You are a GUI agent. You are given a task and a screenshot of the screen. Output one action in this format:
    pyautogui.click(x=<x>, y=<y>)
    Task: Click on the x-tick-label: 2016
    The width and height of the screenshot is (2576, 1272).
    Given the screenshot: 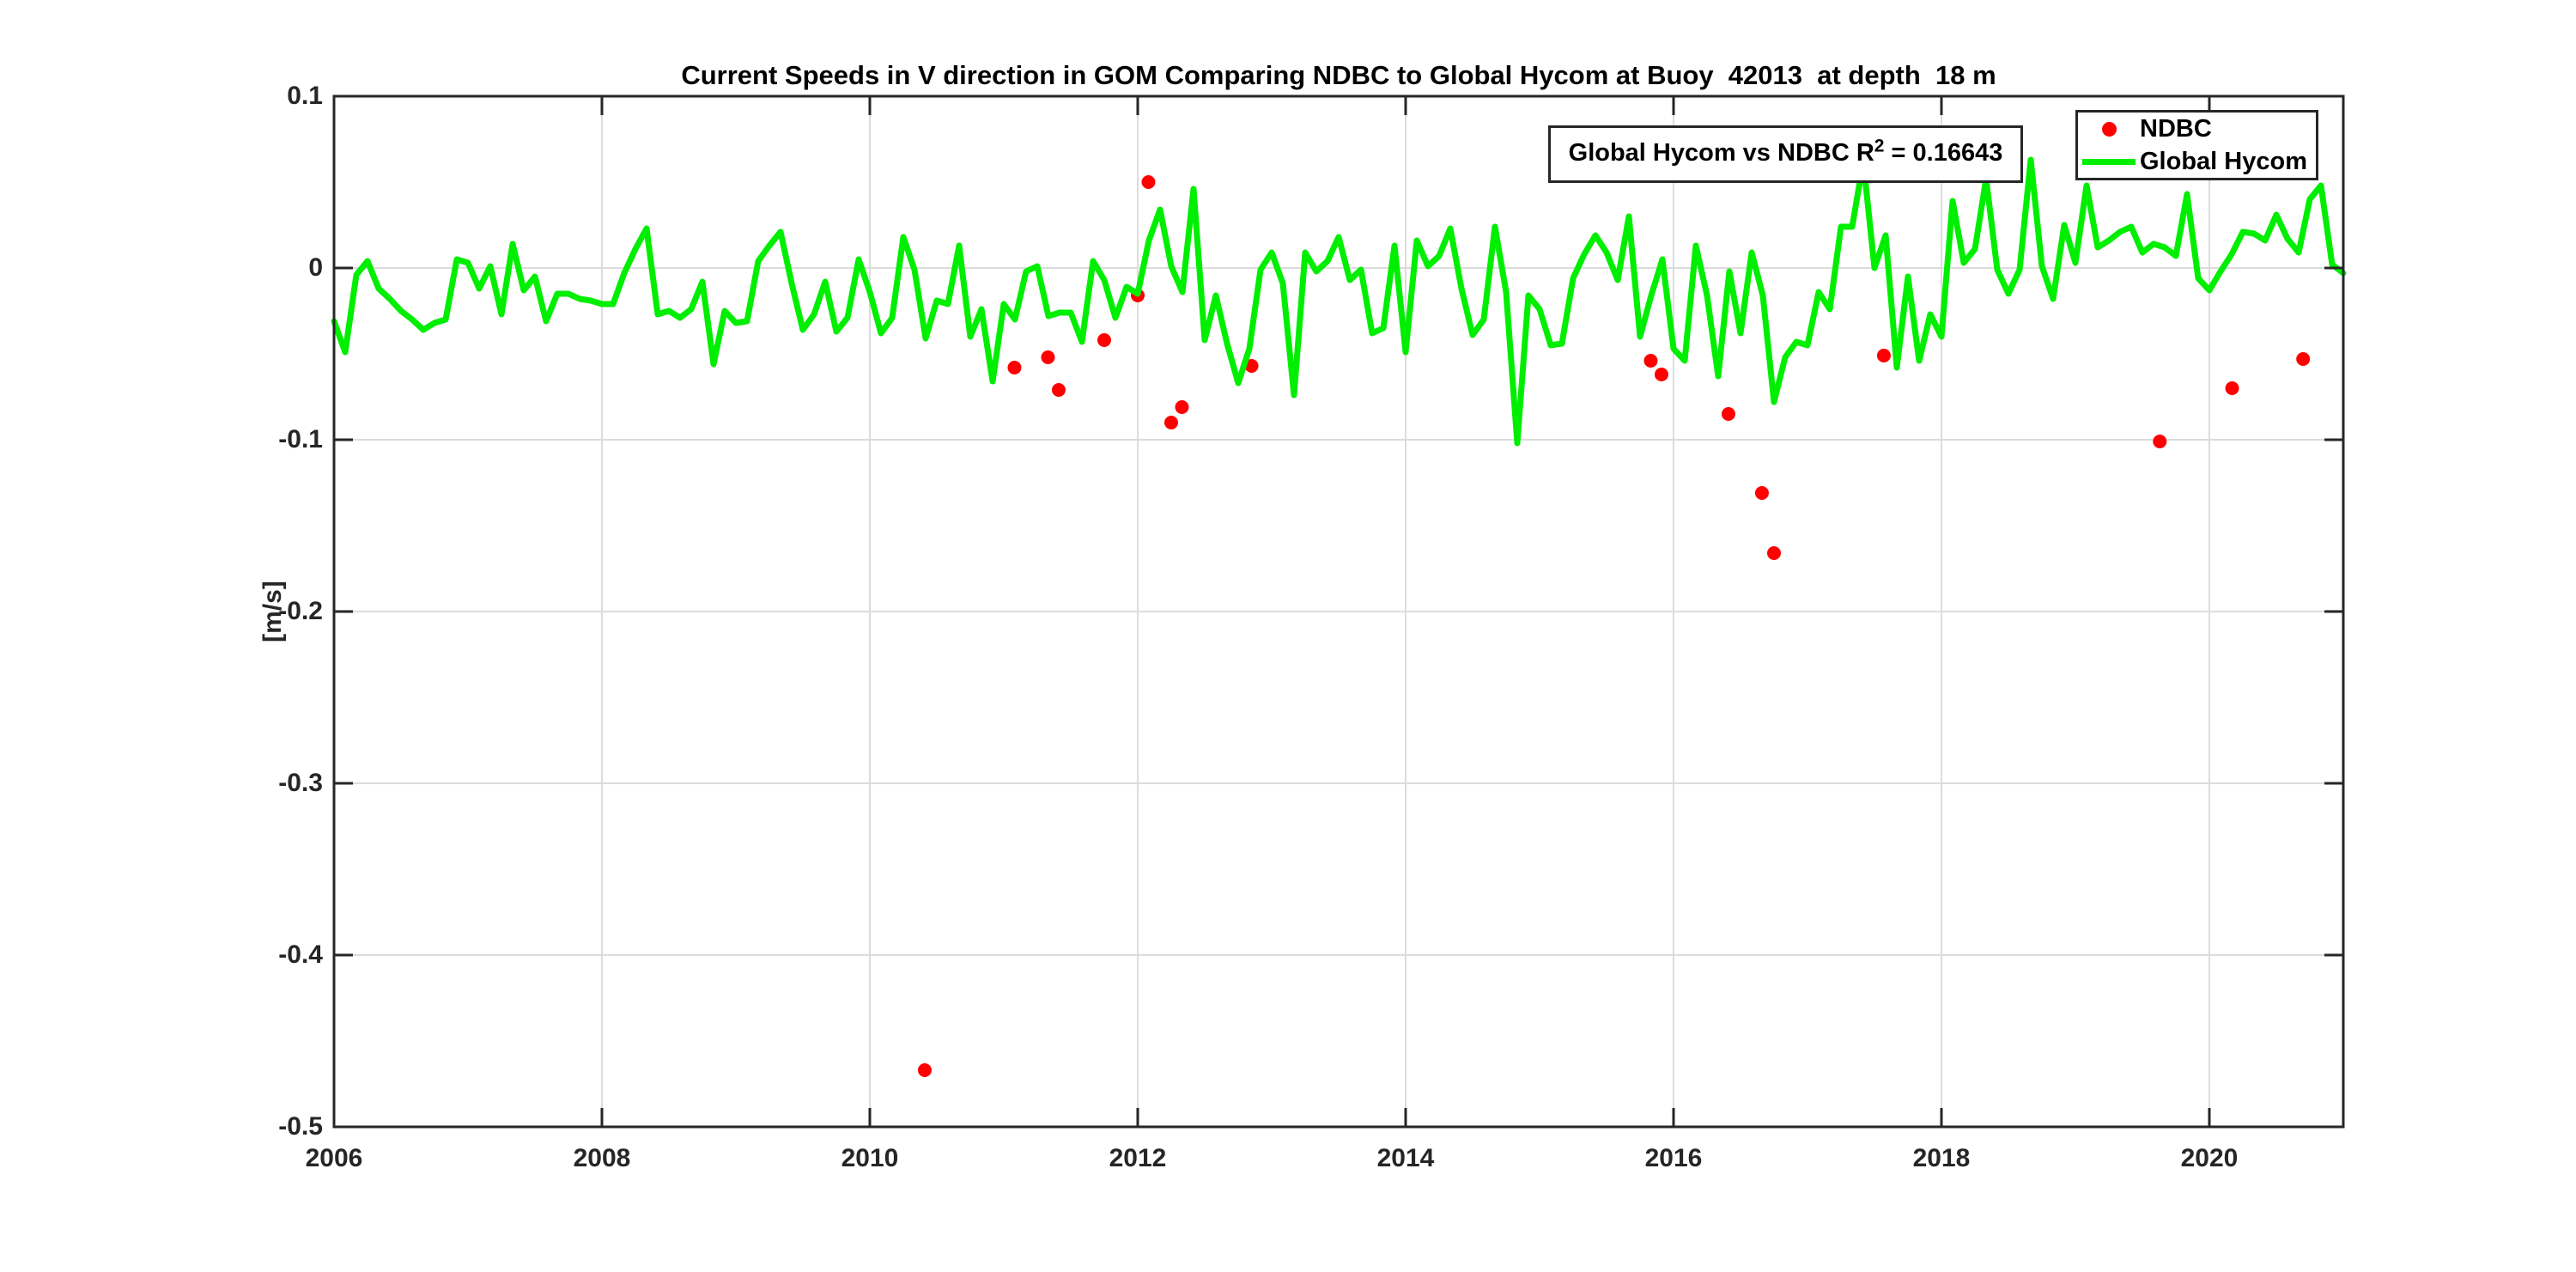 What is the action you would take?
    pyautogui.click(x=1674, y=1158)
    